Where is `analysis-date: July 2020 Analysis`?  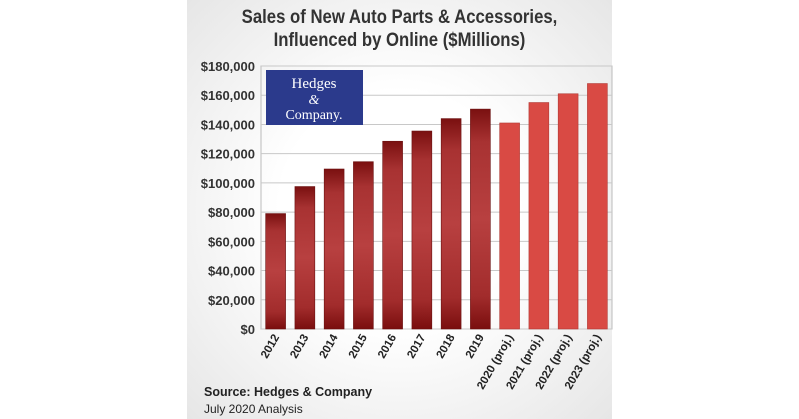 analysis-date: July 2020 Analysis is located at coordinates (253, 409).